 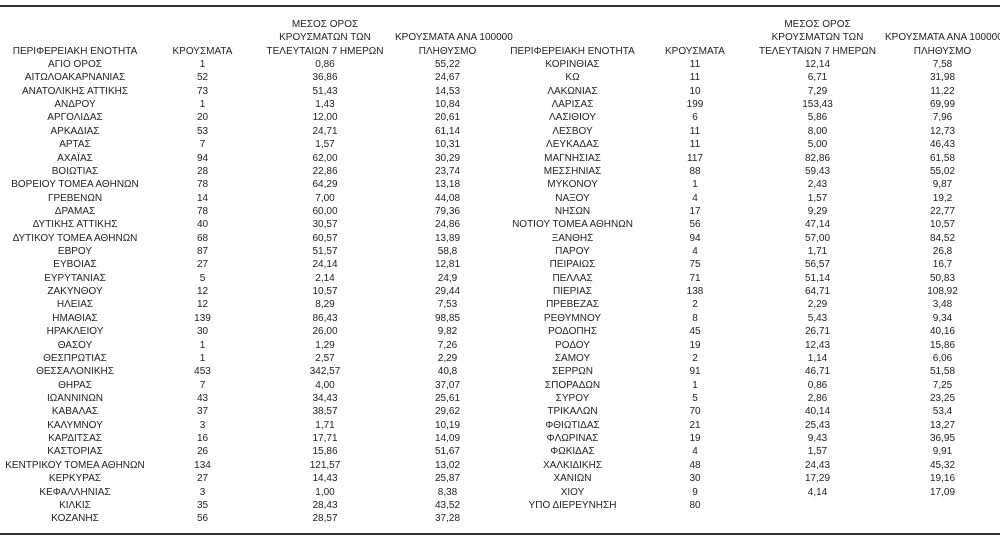 What do you see at coordinates (325, 505) in the screenshot?
I see `avg-cell: 28,43` at bounding box center [325, 505].